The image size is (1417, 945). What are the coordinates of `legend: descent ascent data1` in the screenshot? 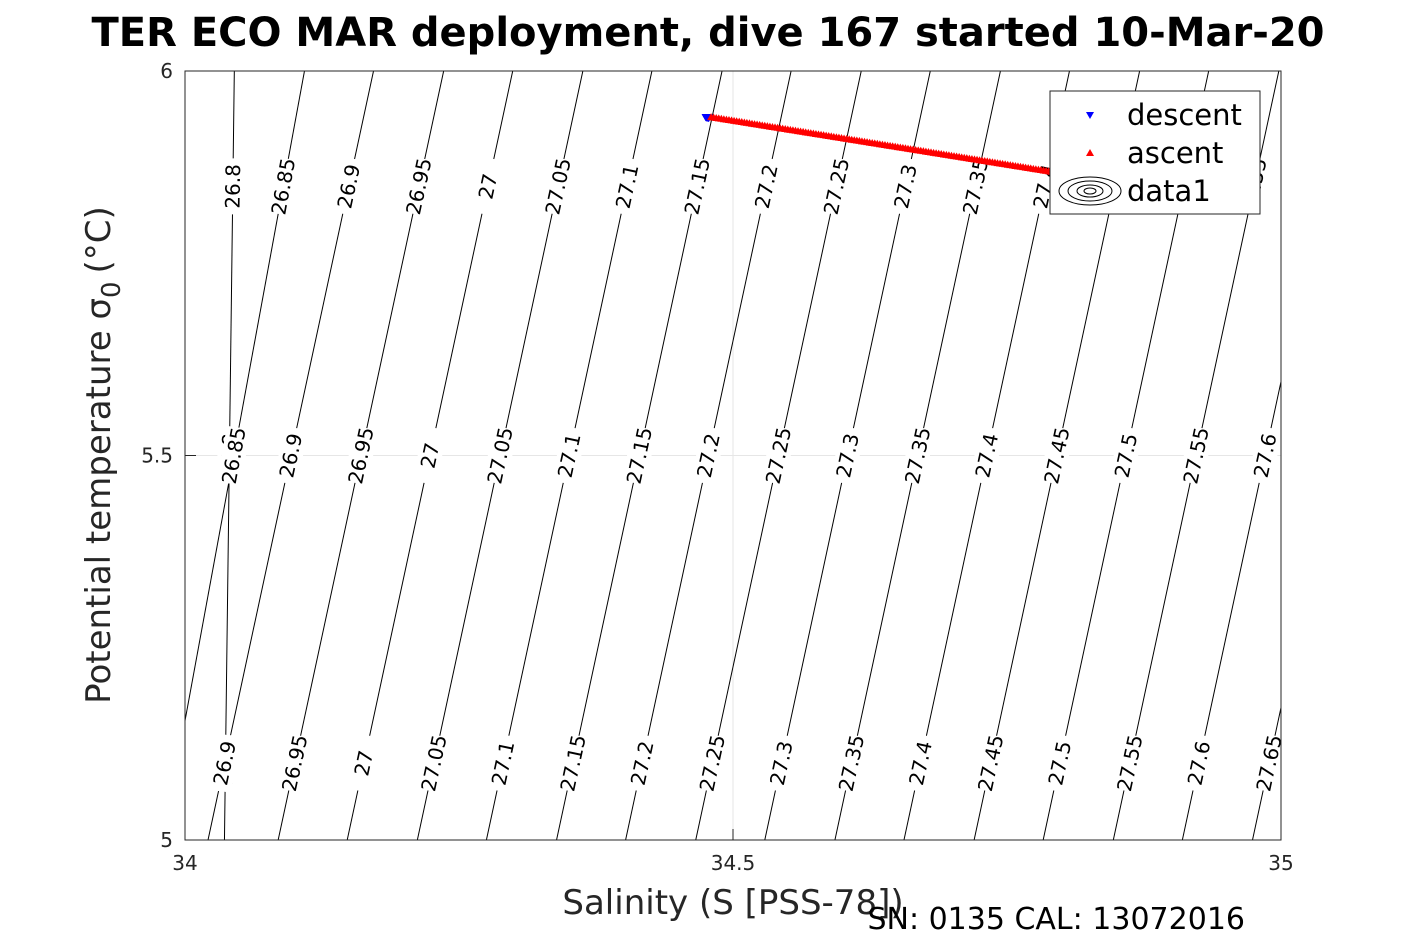 It's located at (1155, 152).